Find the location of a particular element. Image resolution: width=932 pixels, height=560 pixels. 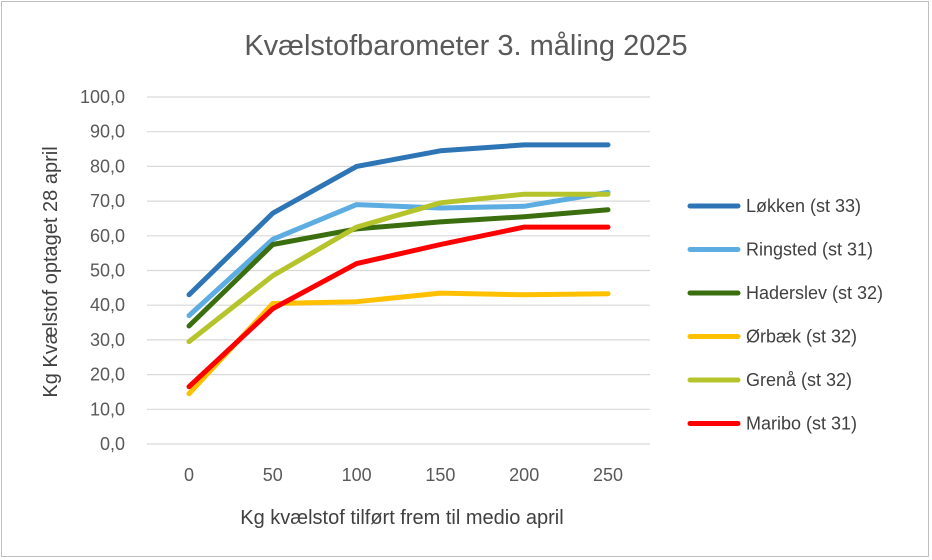

y-tick-label: 90,0 is located at coordinates (107, 132).